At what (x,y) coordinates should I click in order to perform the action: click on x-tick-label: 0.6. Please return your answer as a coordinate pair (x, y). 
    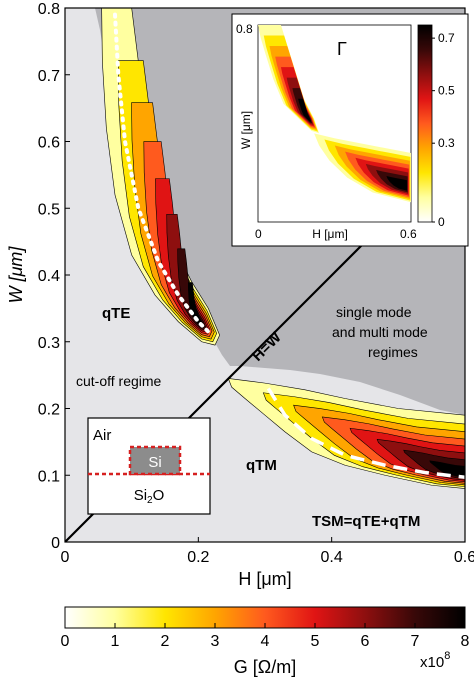
    Looking at the image, I should click on (464, 557).